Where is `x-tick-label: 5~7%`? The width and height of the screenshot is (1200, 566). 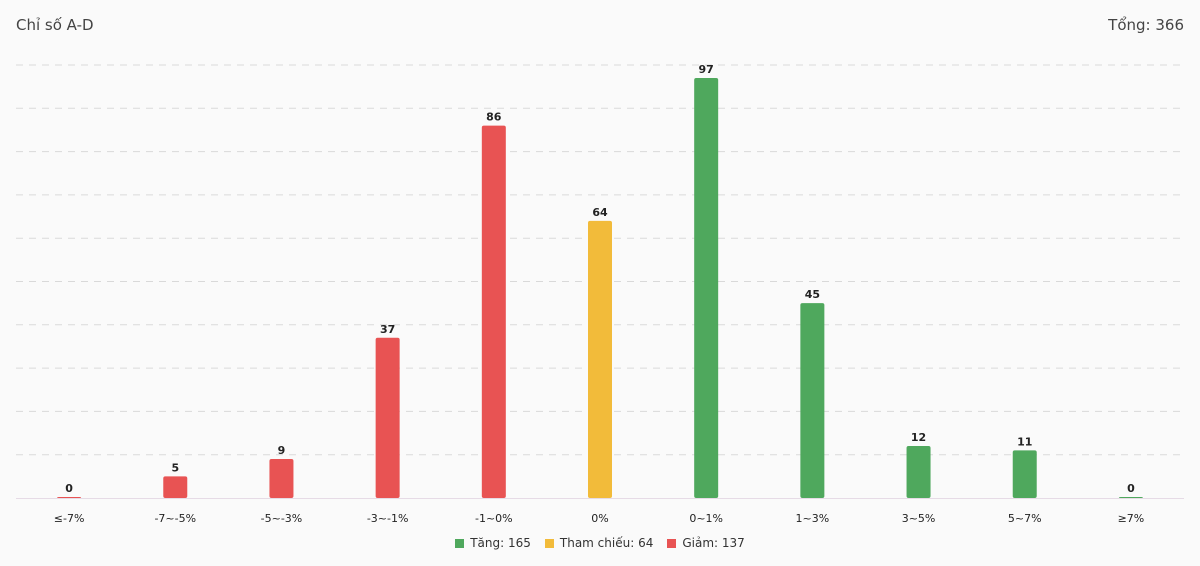
x-tick-label: 5~7% is located at coordinates (1025, 518).